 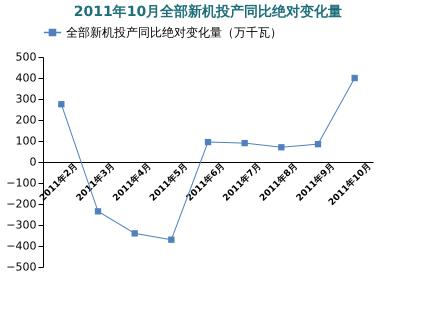 What do you see at coordinates (26, 99) in the screenshot?
I see `y-tick-label: 300` at bounding box center [26, 99].